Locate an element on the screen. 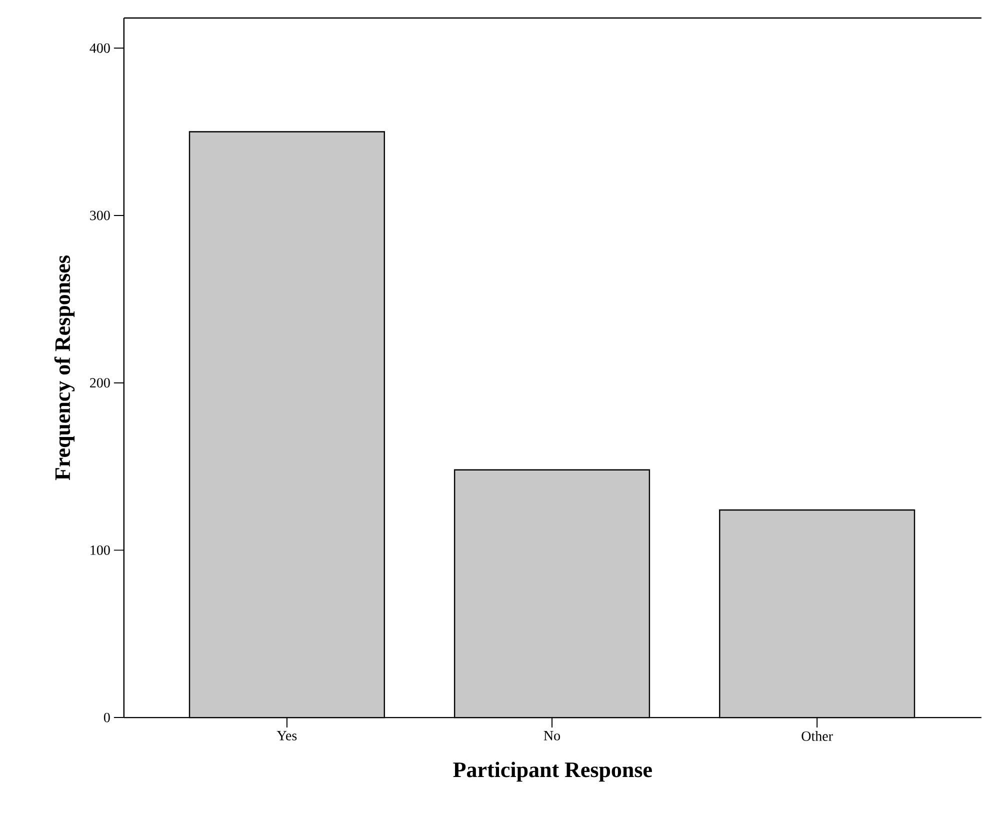  x-tick-label: Yes is located at coordinates (286, 735).